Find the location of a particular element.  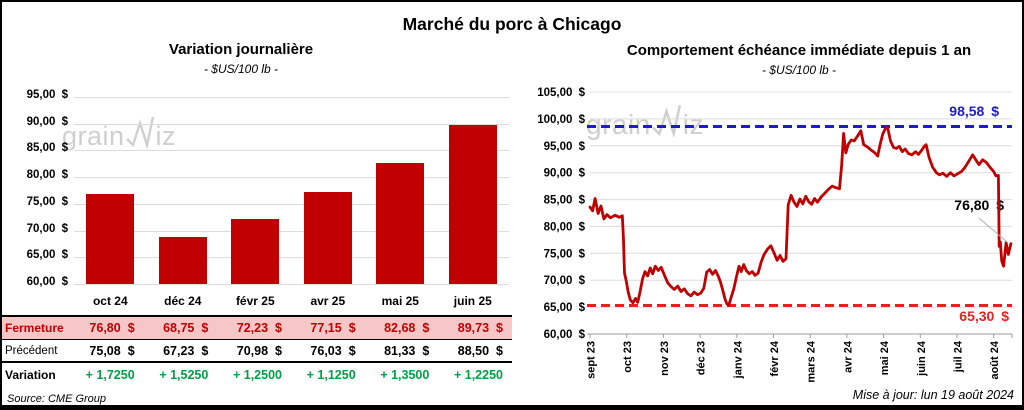

left-x-label: juin 25 is located at coordinates (472, 301).